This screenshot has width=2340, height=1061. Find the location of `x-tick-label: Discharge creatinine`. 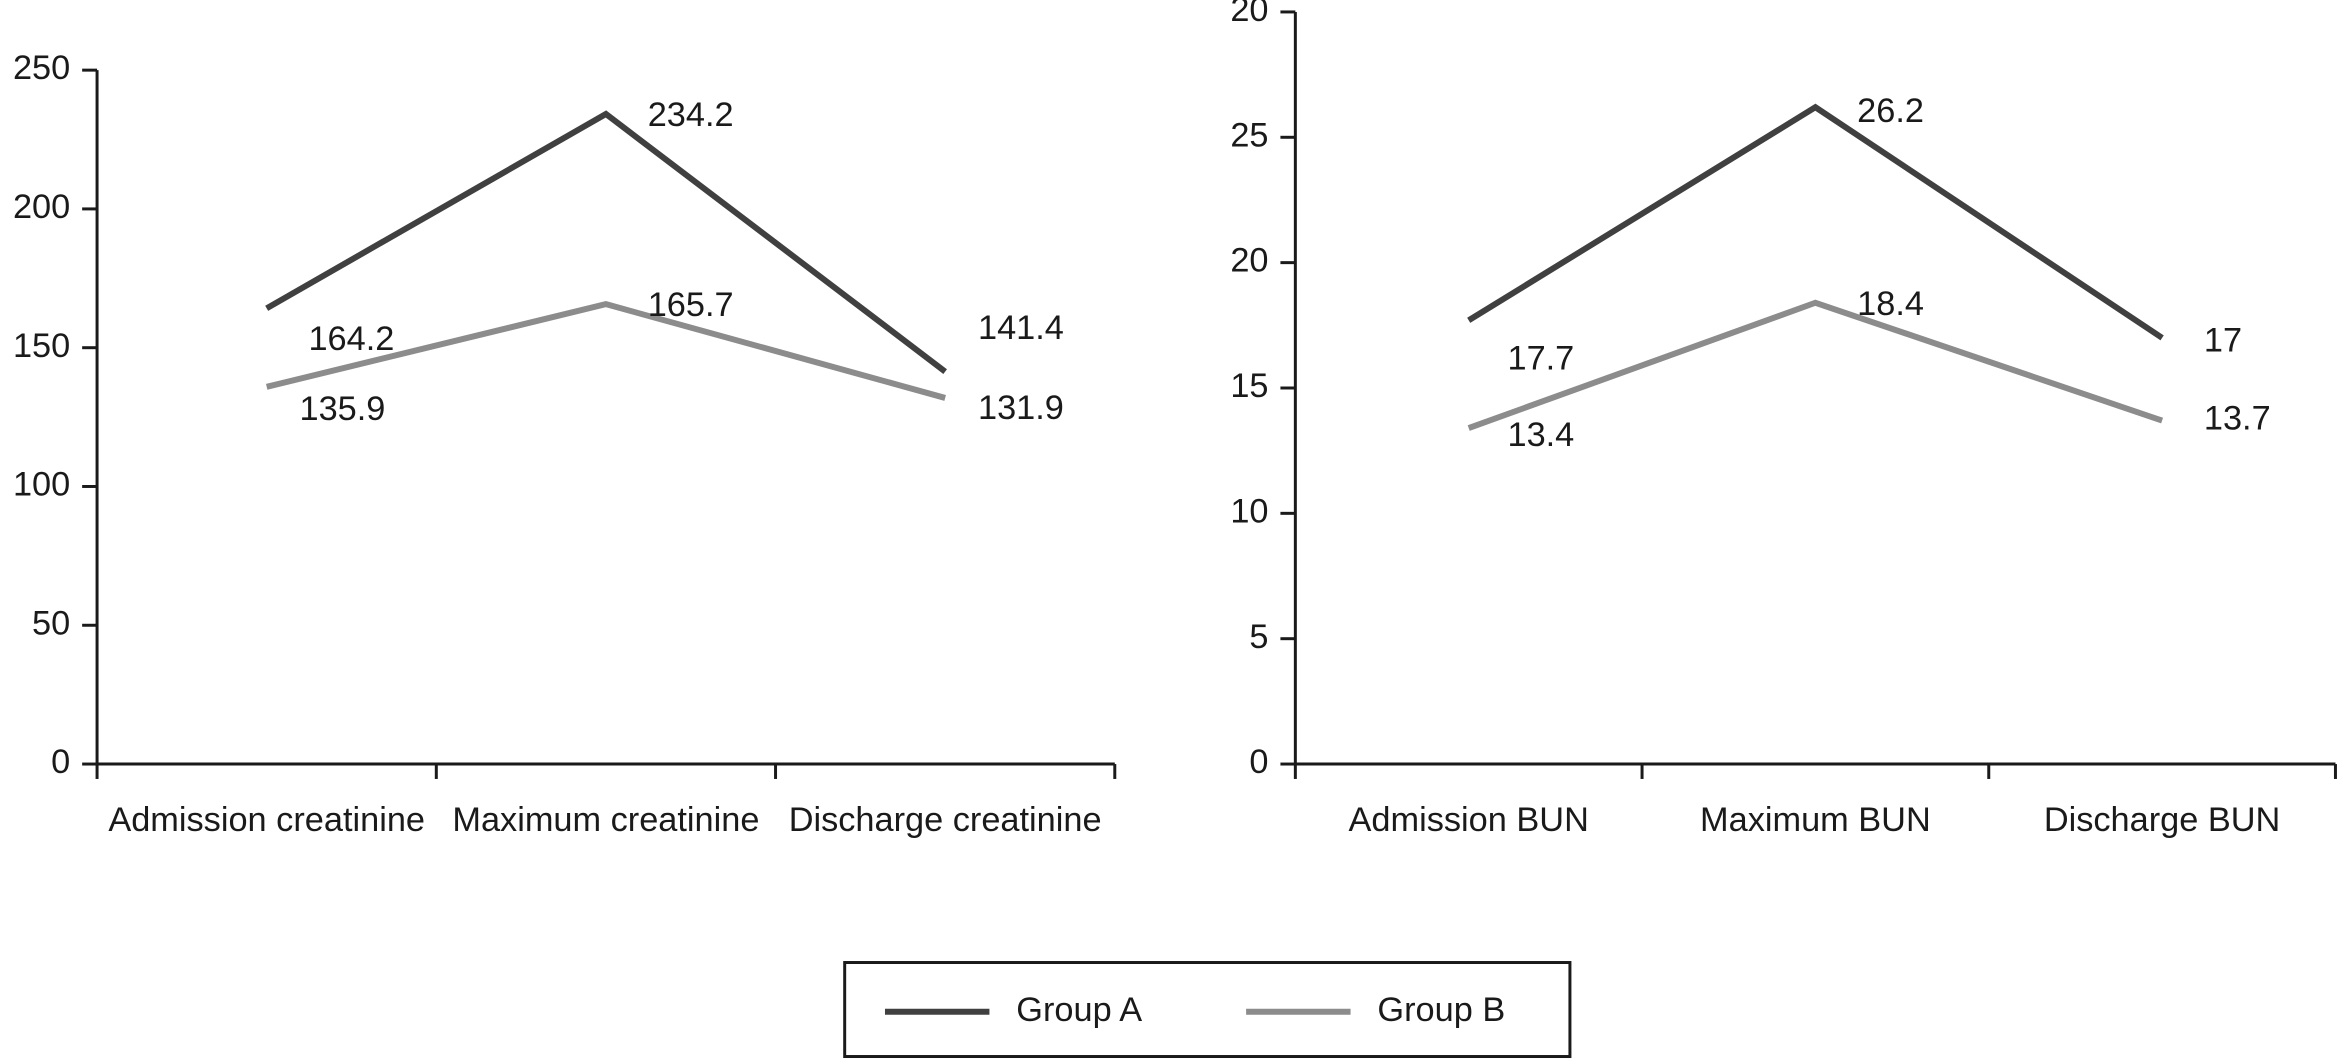

x-tick-label: Discharge creatinine is located at coordinates (945, 819).